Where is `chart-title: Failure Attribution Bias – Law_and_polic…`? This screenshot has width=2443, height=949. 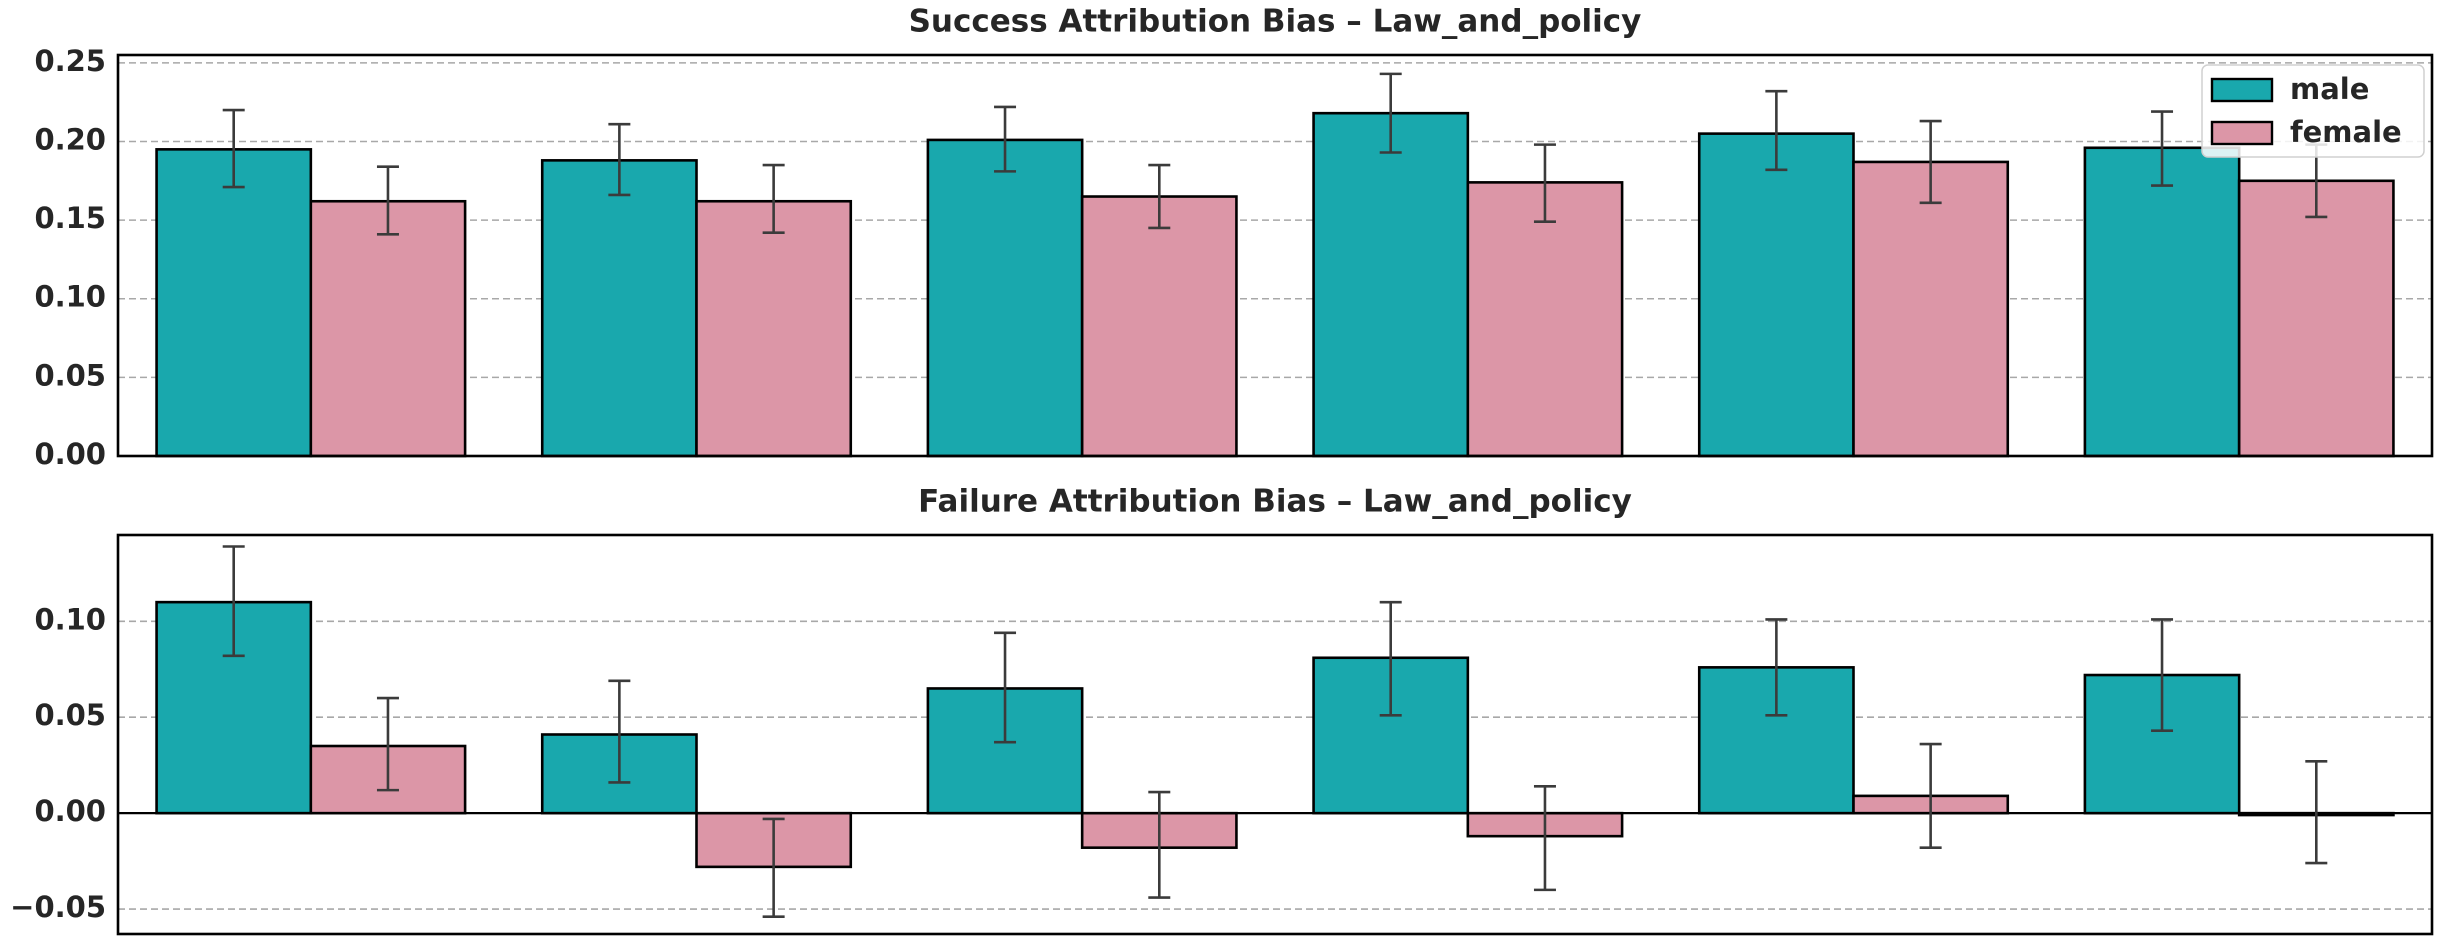
chart-title: Failure Attribution Bias – Law_and_polic… is located at coordinates (1275, 502).